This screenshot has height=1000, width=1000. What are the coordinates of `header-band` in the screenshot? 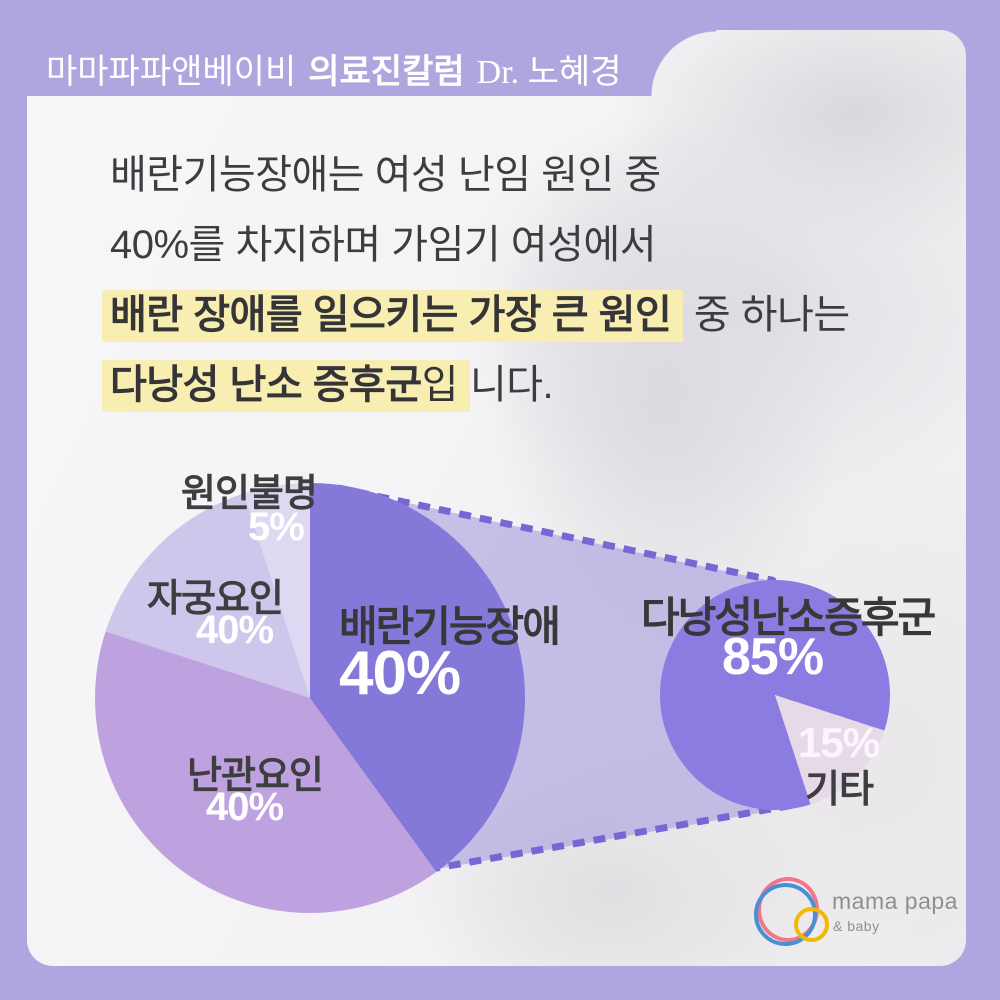 It's located at (325, 48).